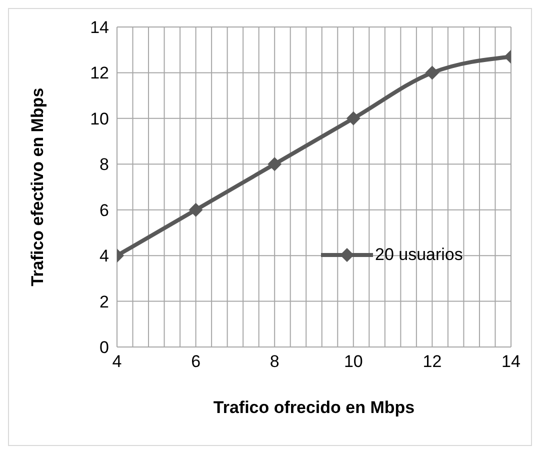 The width and height of the screenshot is (540, 454). What do you see at coordinates (104, 348) in the screenshot?
I see `y-tick-label: 0` at bounding box center [104, 348].